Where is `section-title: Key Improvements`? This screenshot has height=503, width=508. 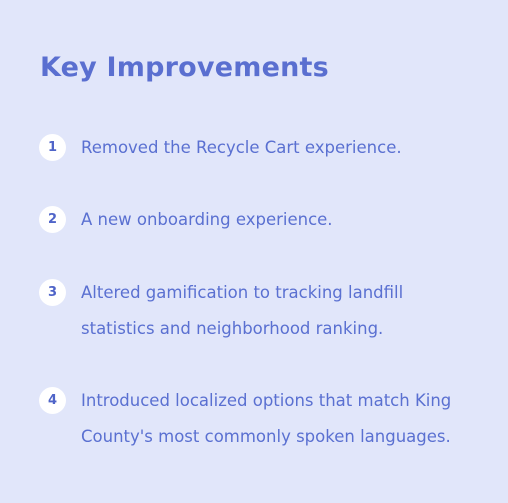
section-title: Key Improvements is located at coordinates (184, 67).